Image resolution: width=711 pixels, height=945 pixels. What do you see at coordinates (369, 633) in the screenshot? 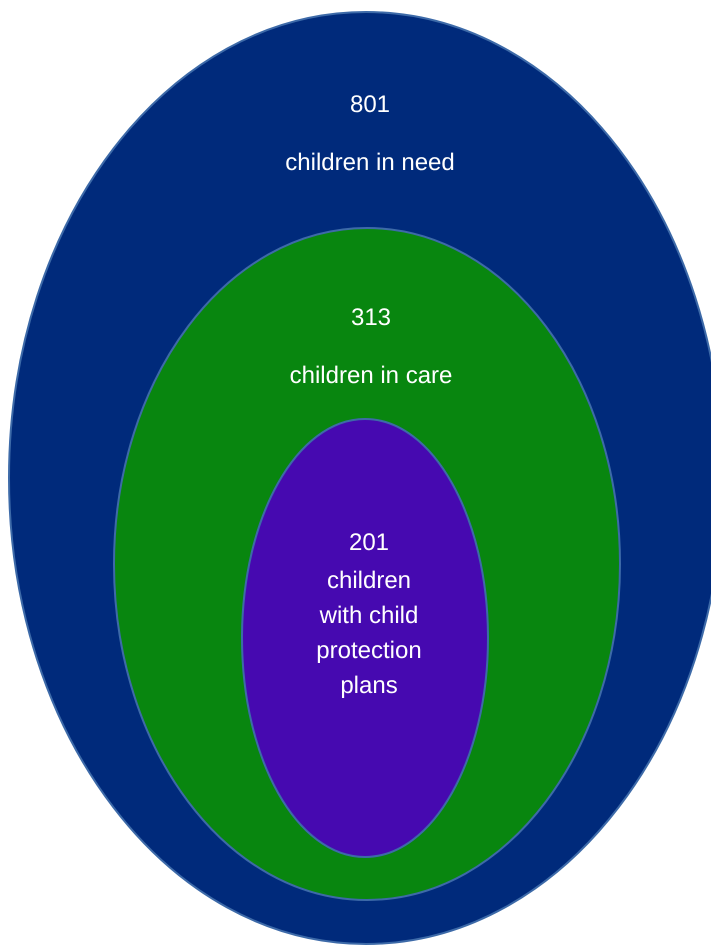
I see `category-label: children with child protection plans` at bounding box center [369, 633].